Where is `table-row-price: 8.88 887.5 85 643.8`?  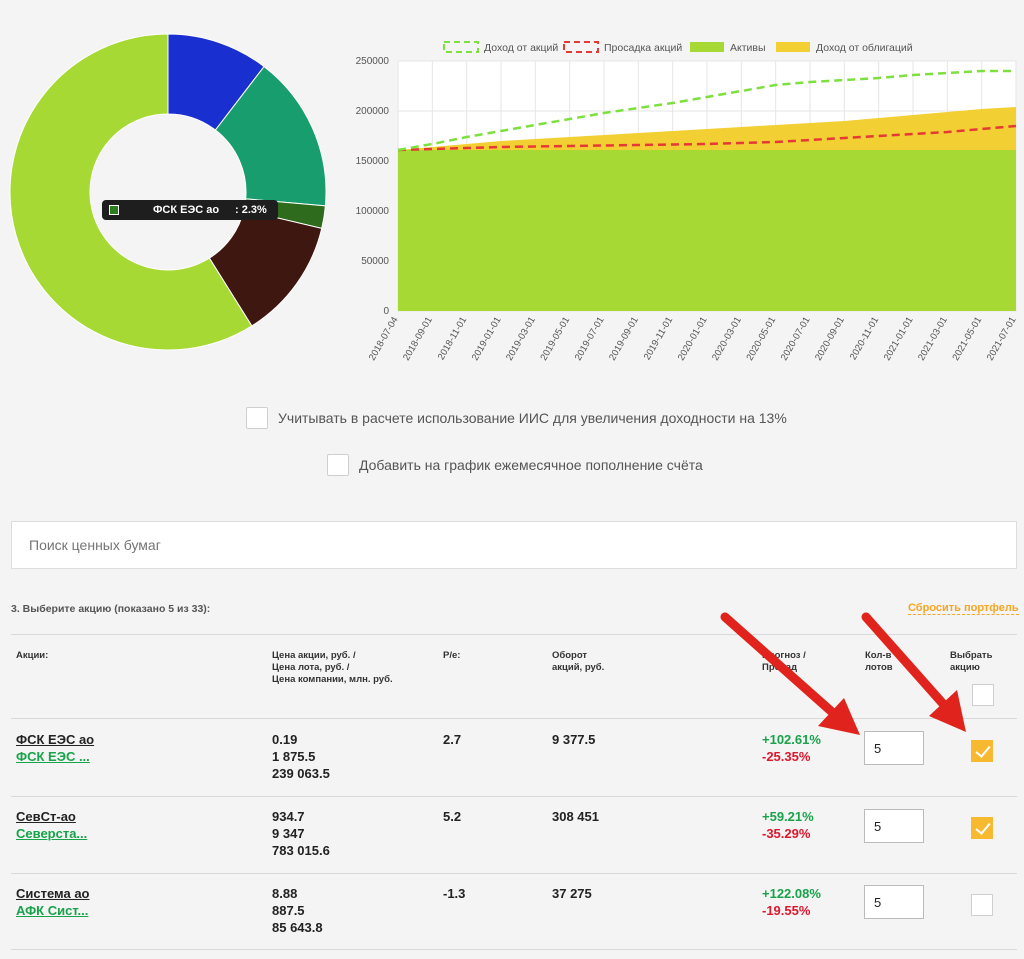 table-row-price: 8.88 887.5 85 643.8 is located at coordinates (297, 910).